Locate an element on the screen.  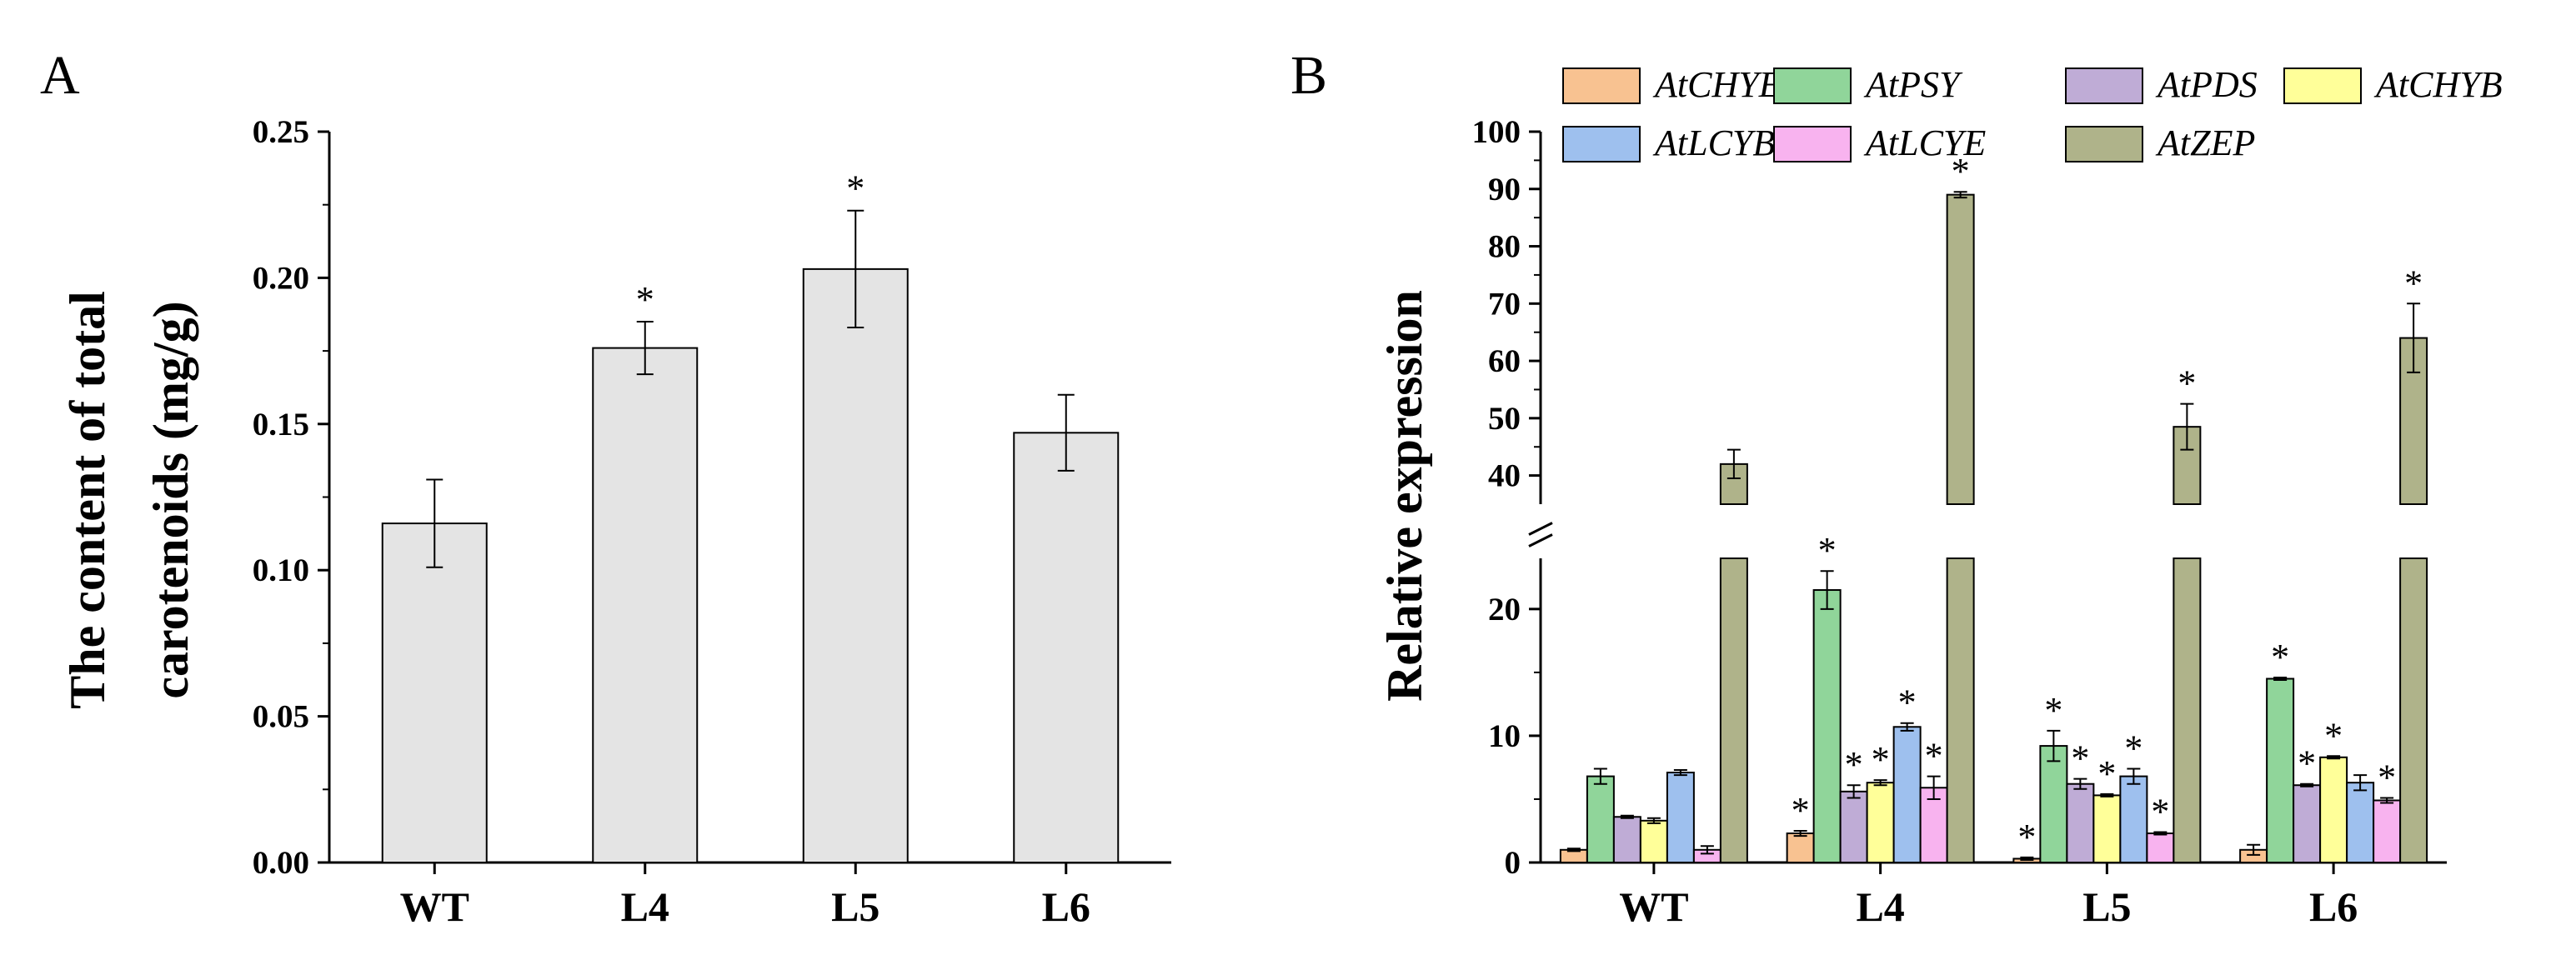
panel-b-bar-AtPSY-L6 is located at coordinates (2280, 771).